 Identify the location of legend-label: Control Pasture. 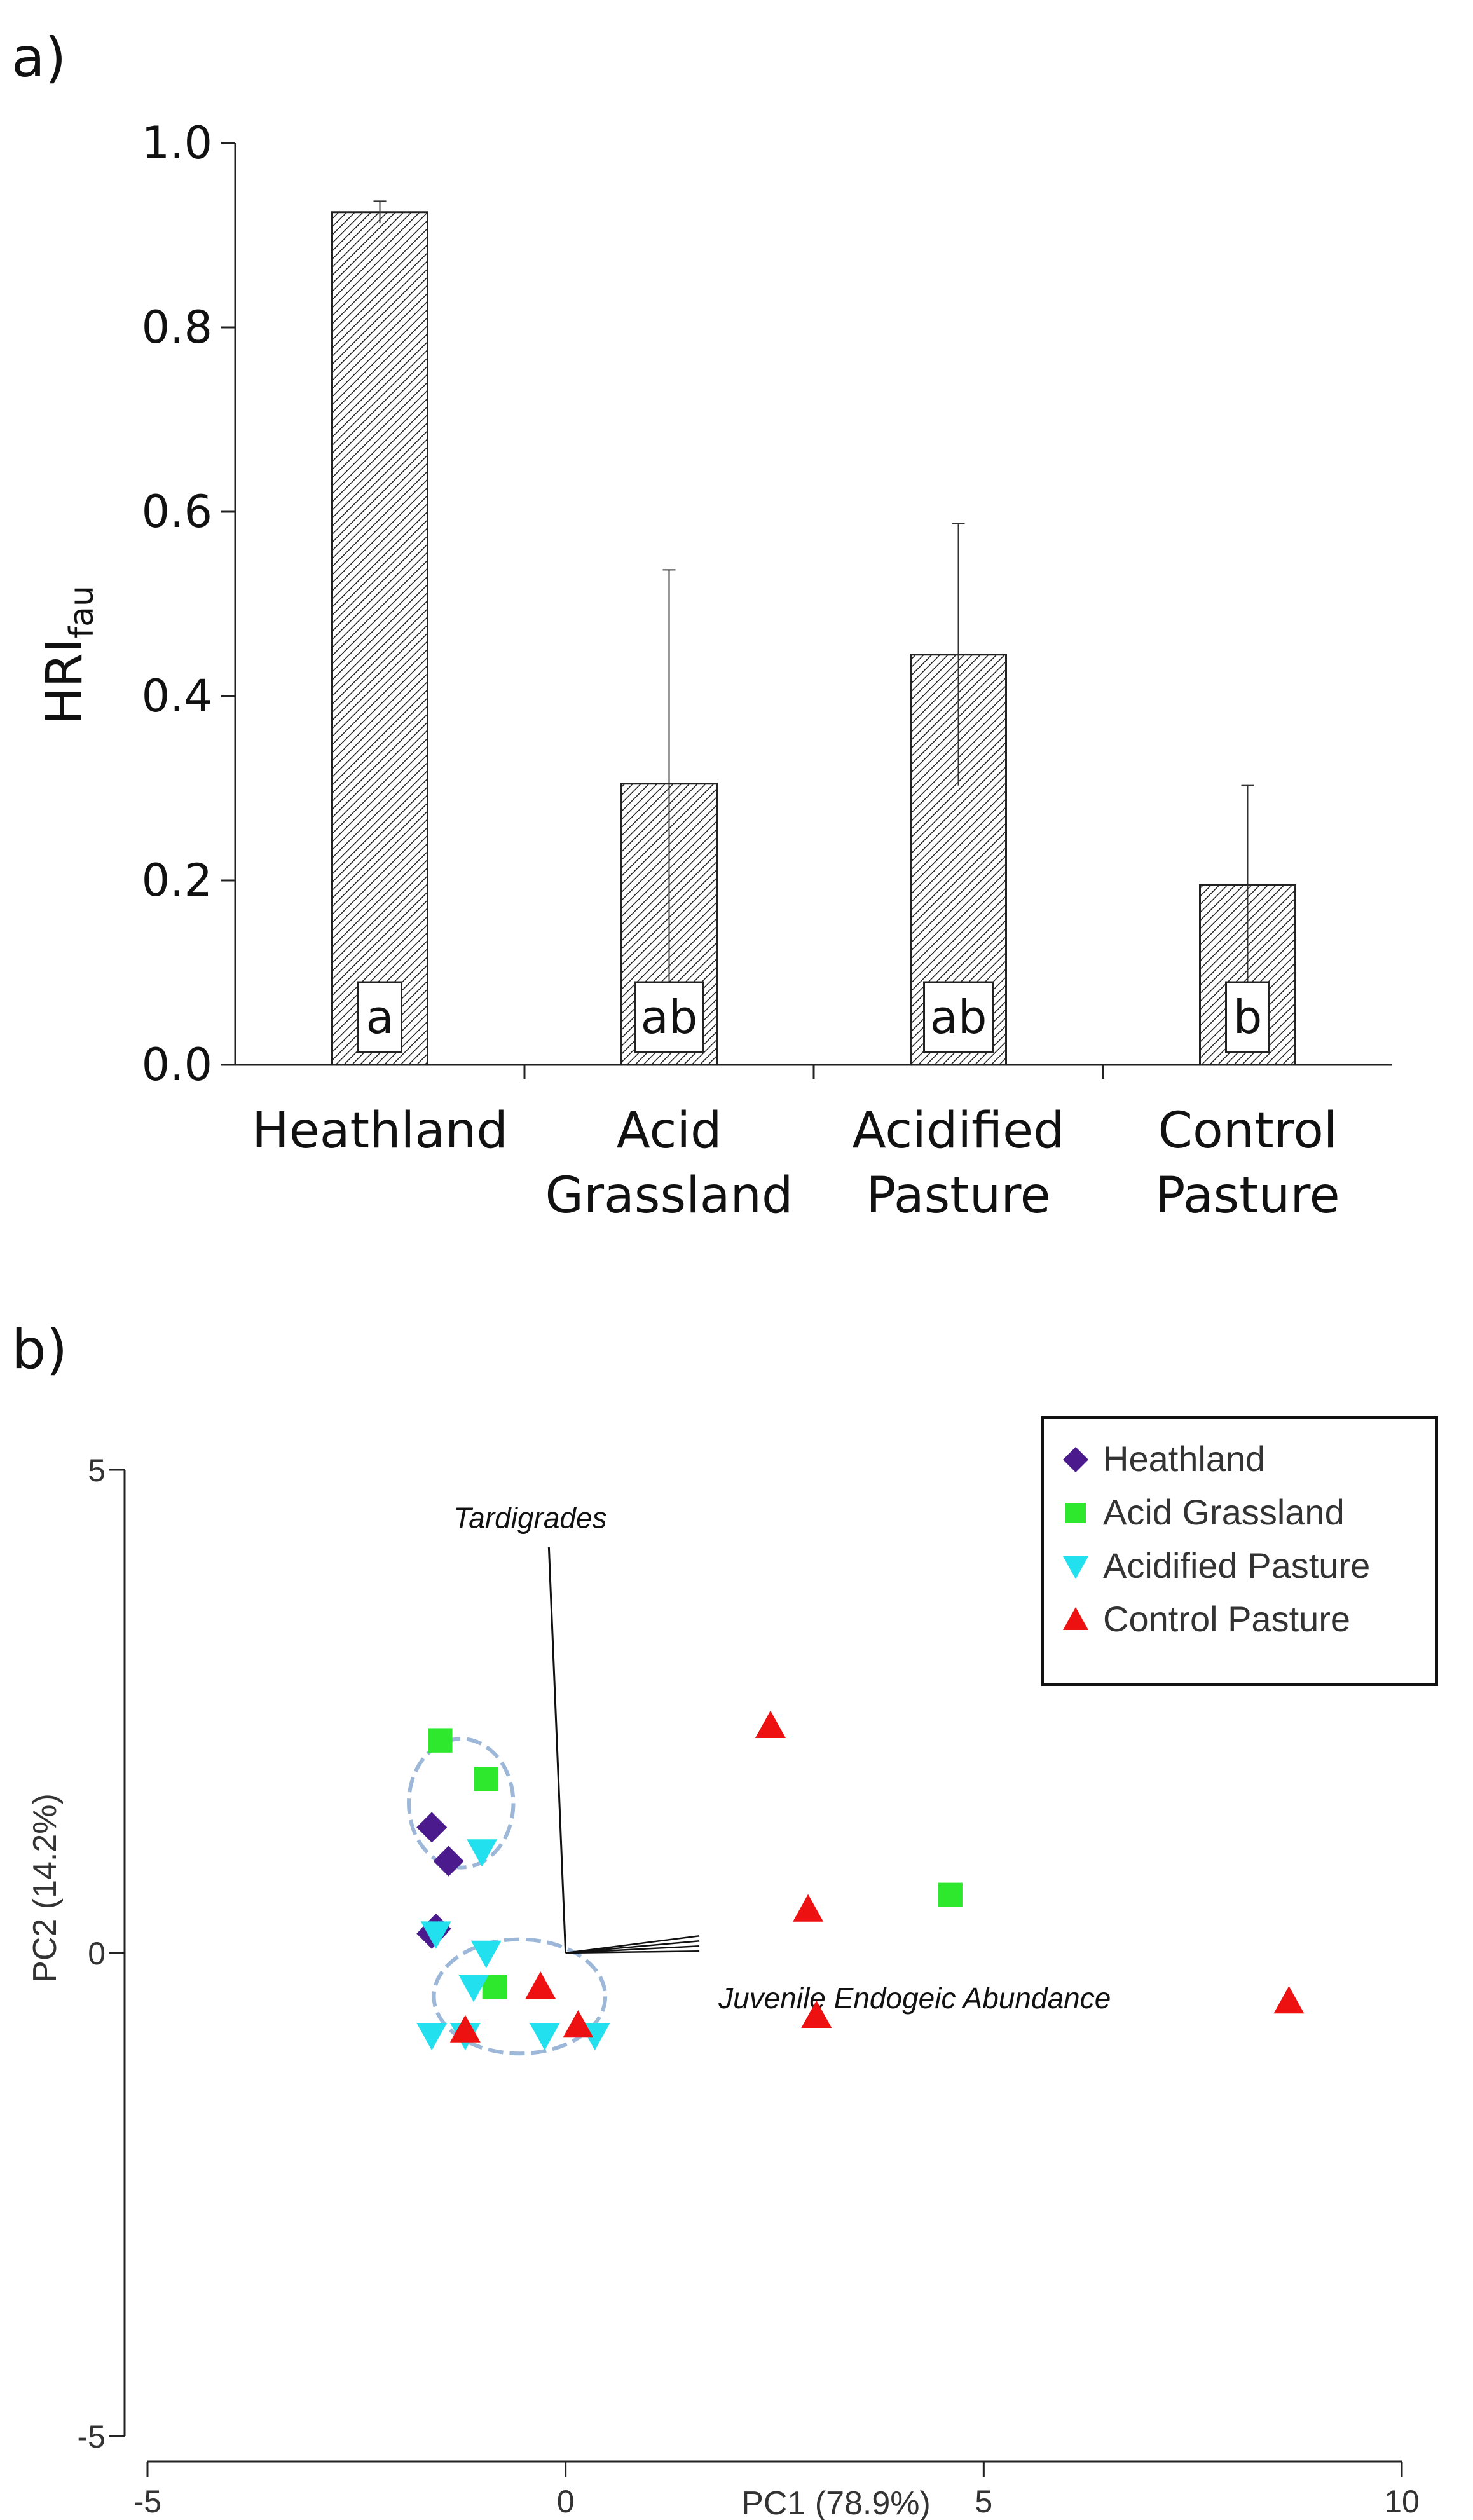
(1226, 1619).